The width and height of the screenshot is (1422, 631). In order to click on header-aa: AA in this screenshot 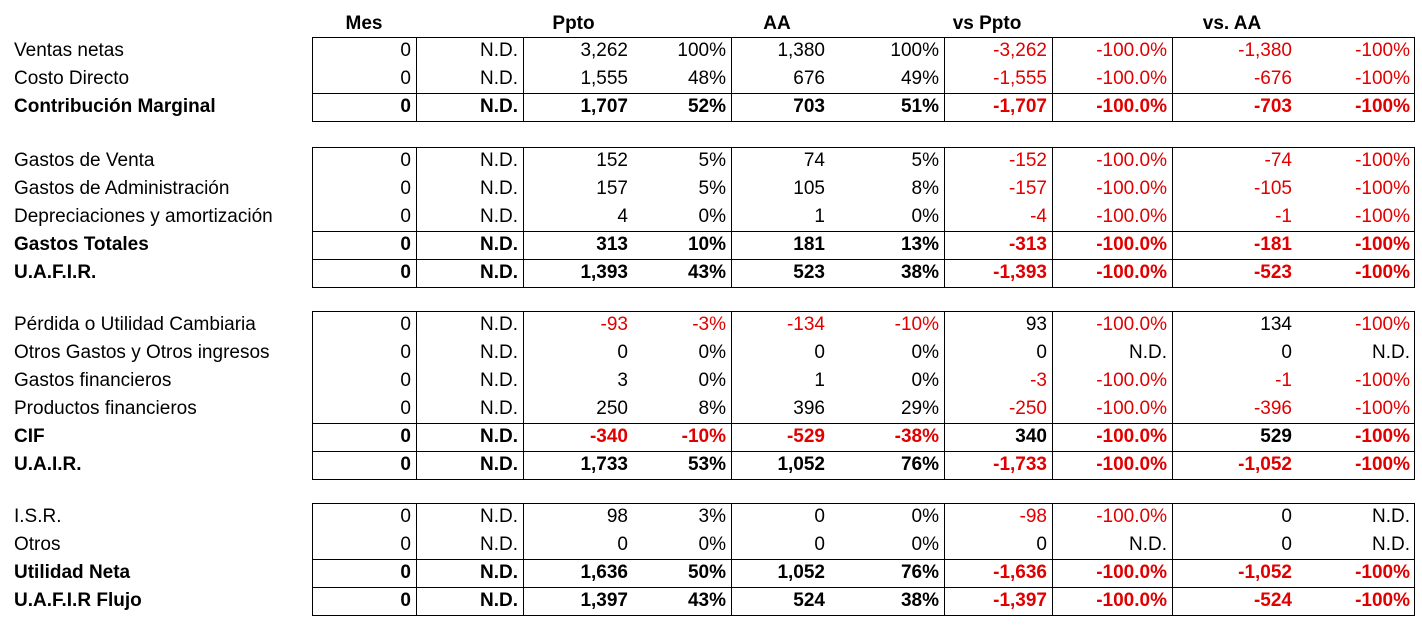, I will do `click(777, 23)`.